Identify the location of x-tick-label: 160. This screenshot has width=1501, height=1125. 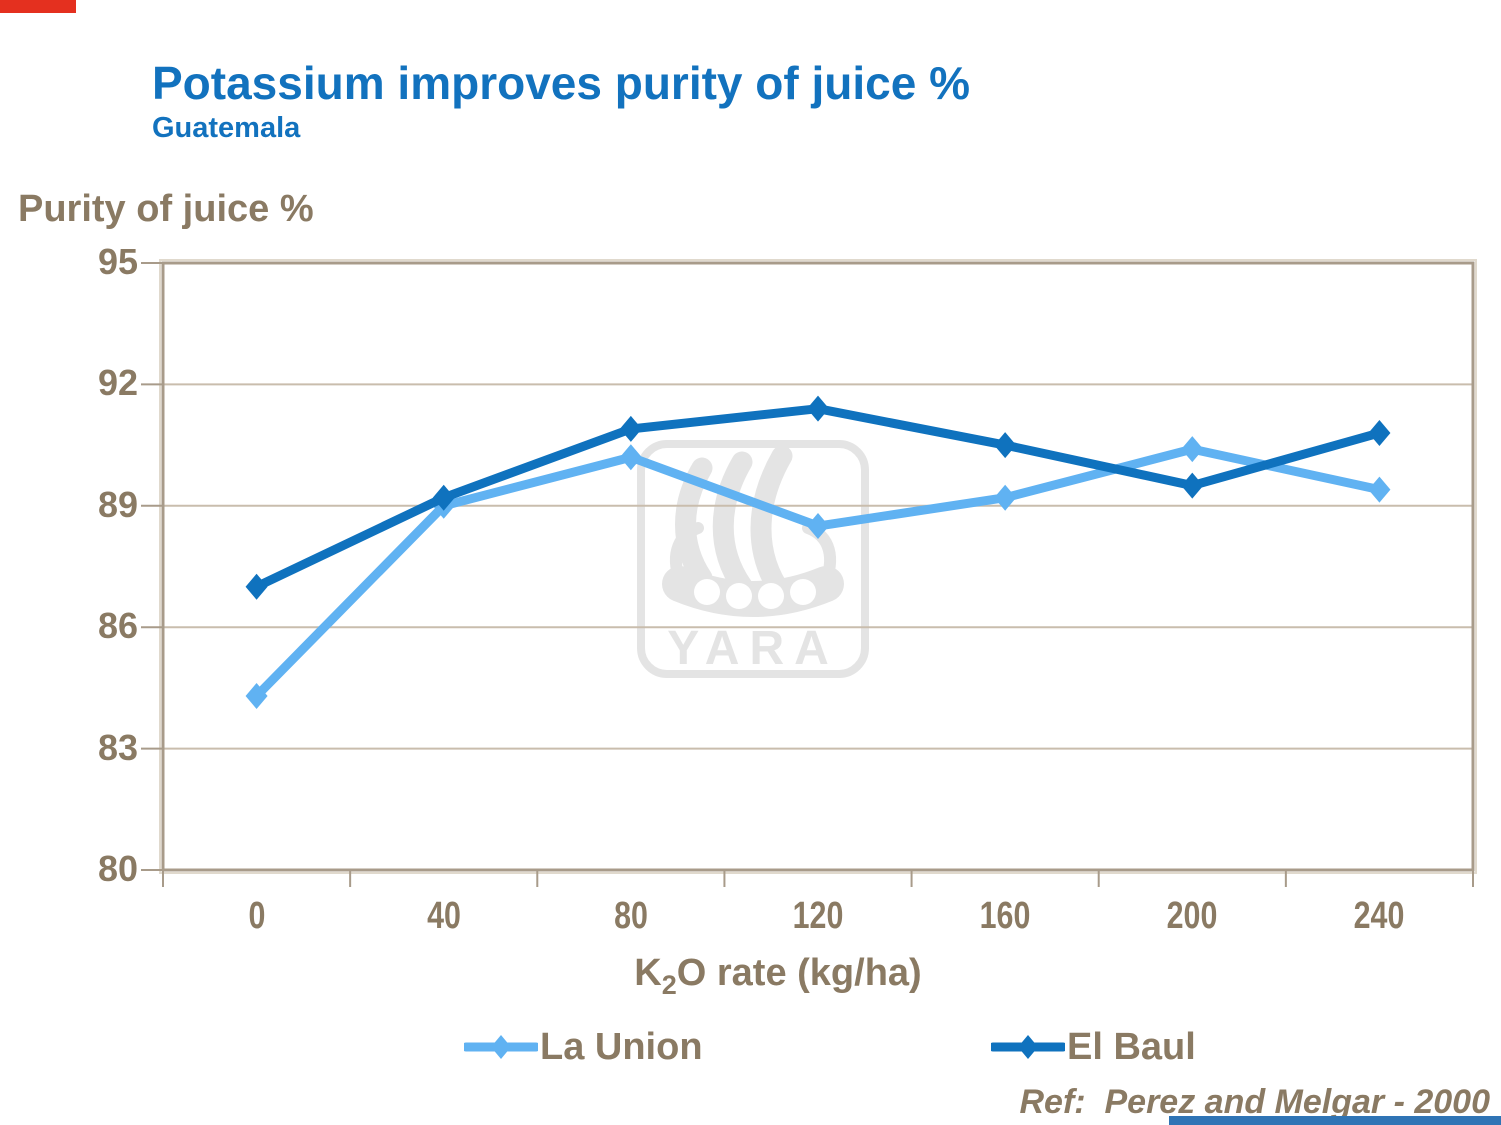
(1005, 916).